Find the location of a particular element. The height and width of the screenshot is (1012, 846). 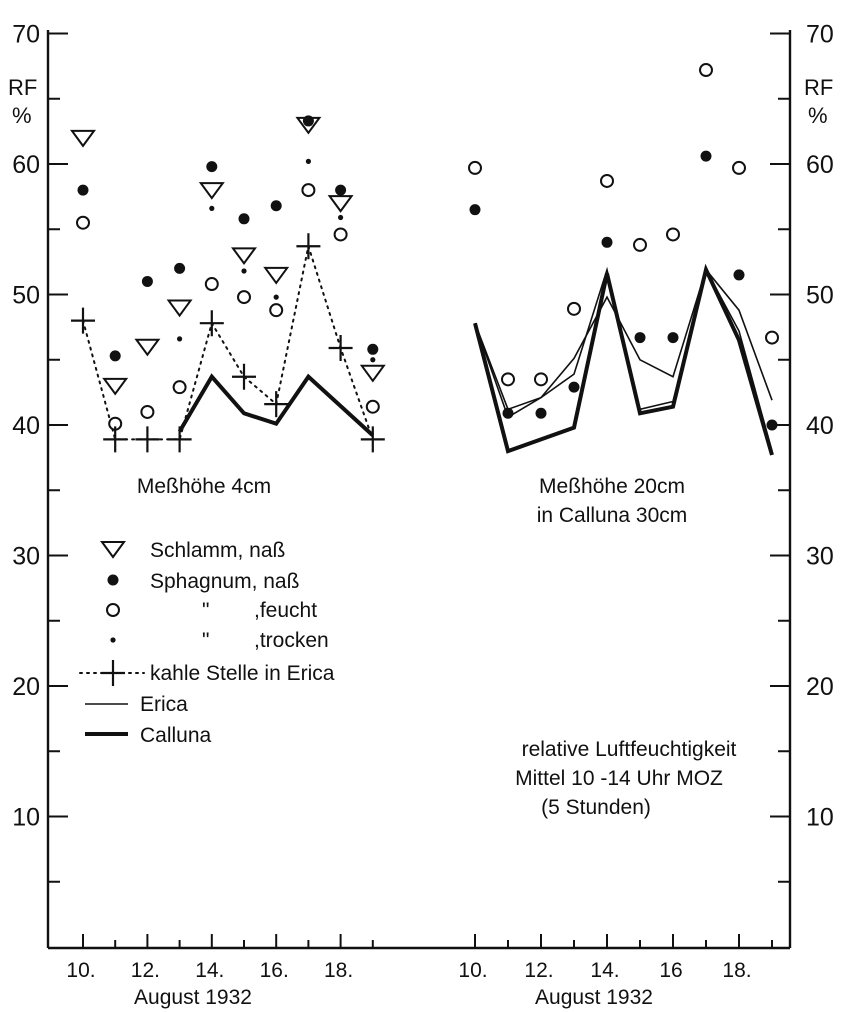

panel-title-right-line2: in Calluna 30cm is located at coordinates (612, 515).